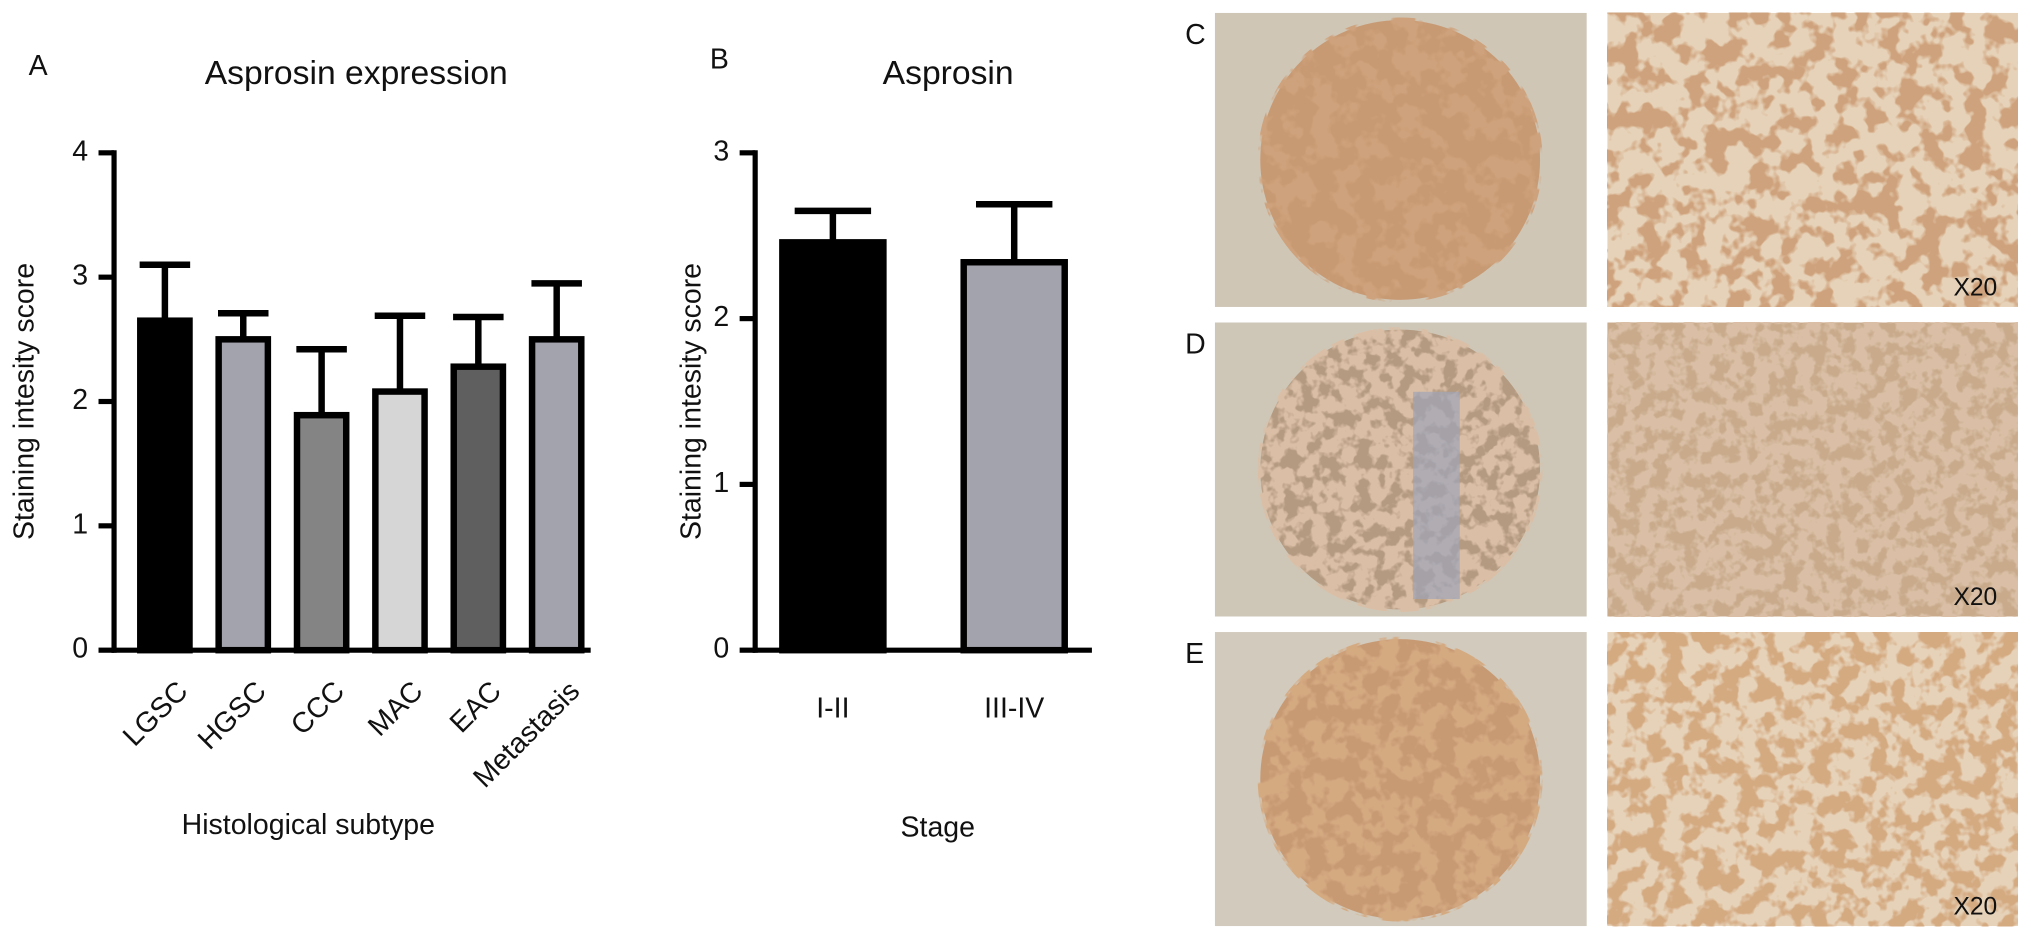 The height and width of the screenshot is (939, 2031). Describe the element at coordinates (719, 59) in the screenshot. I see `panel-label: B` at that location.